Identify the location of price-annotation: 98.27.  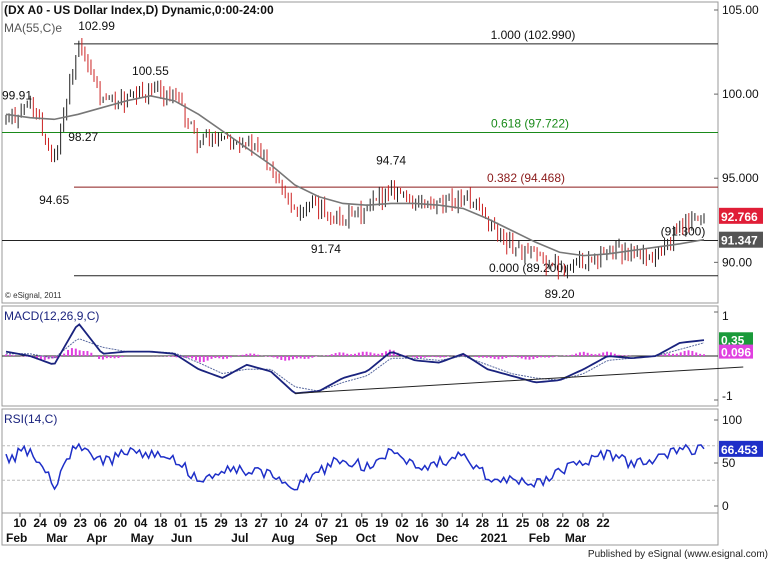
(83, 137).